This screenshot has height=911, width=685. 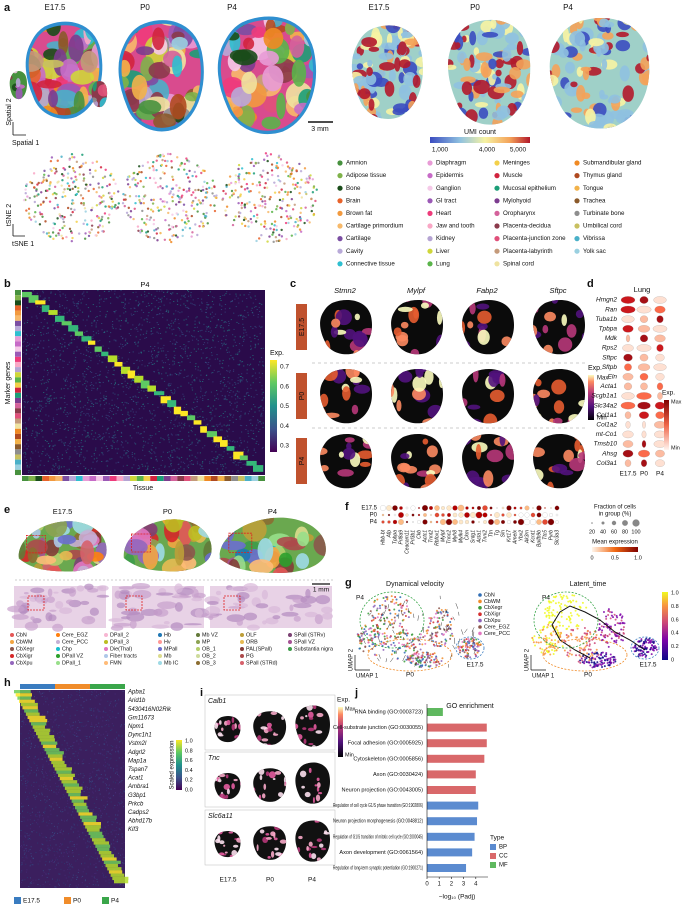 I want to click on panel-label: i, so click(x=201, y=693).